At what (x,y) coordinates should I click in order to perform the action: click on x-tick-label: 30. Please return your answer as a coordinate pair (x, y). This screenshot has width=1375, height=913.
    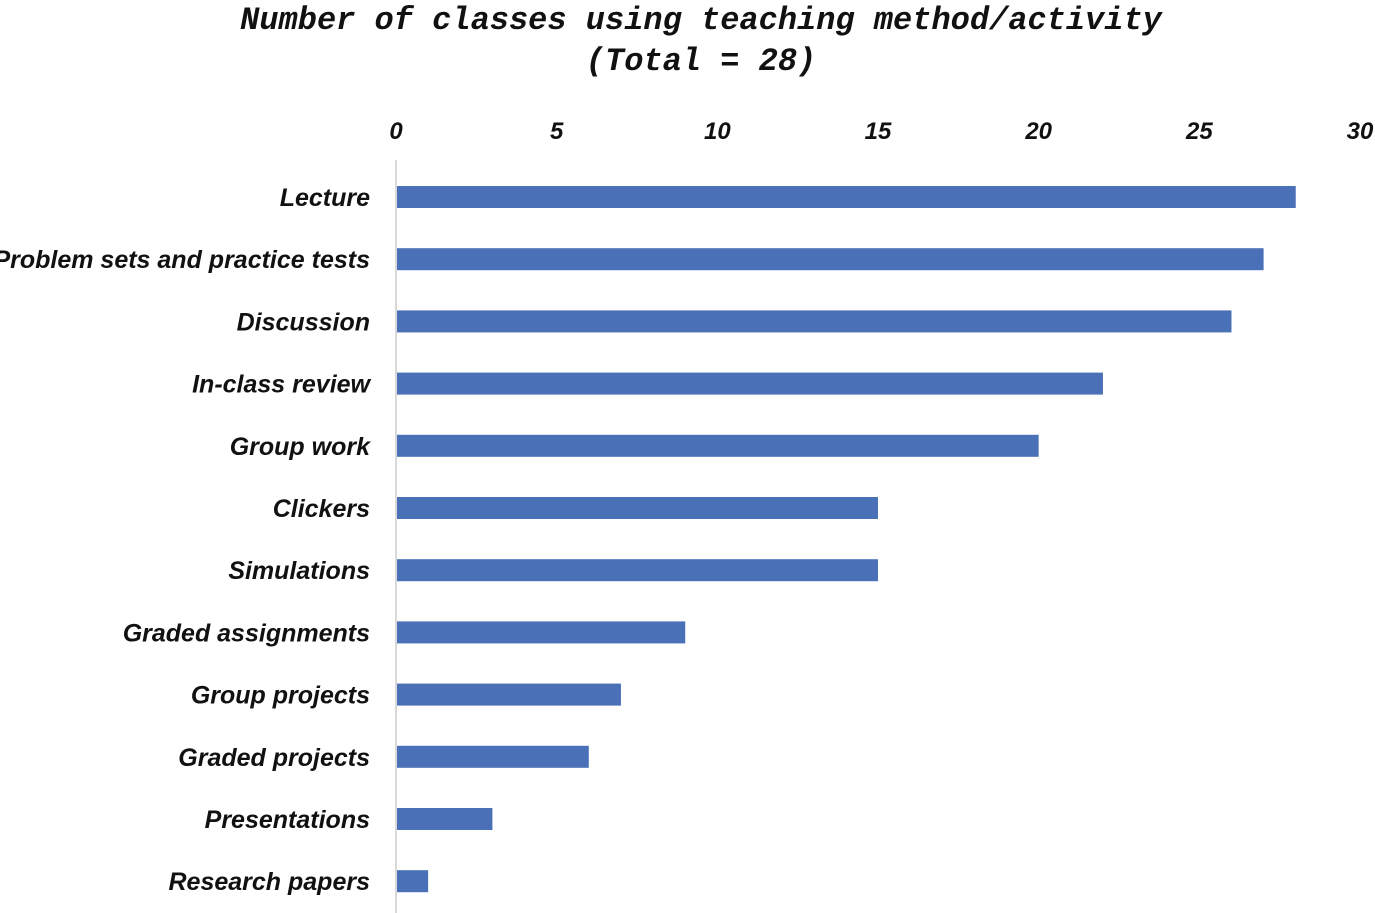
    Looking at the image, I should click on (1360, 131).